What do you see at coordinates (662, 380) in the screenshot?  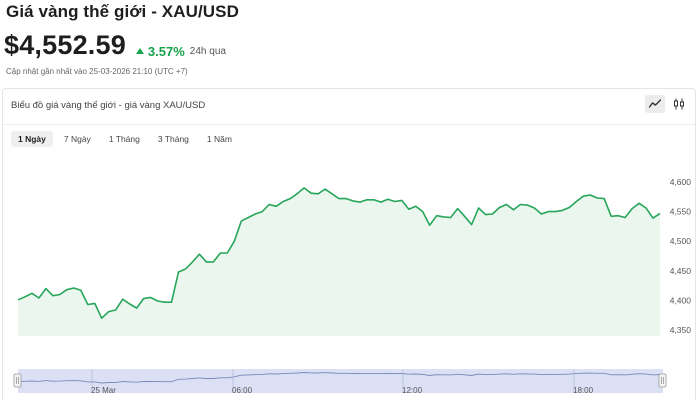 I see `navigator-right-handle` at bounding box center [662, 380].